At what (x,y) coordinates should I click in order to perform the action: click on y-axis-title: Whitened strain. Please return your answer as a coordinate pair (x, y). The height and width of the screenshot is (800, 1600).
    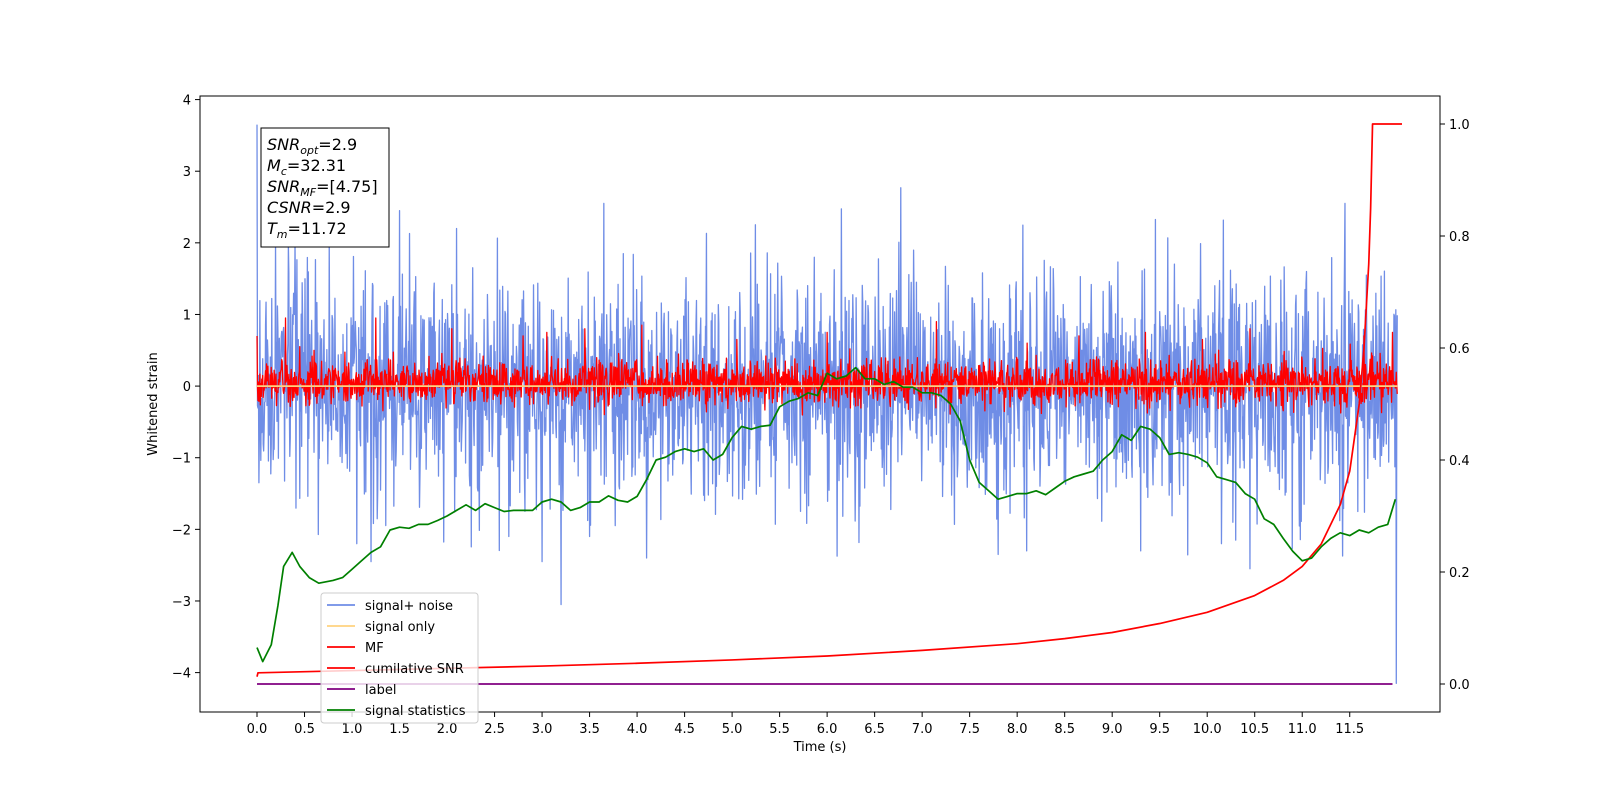
    Looking at the image, I should click on (153, 403).